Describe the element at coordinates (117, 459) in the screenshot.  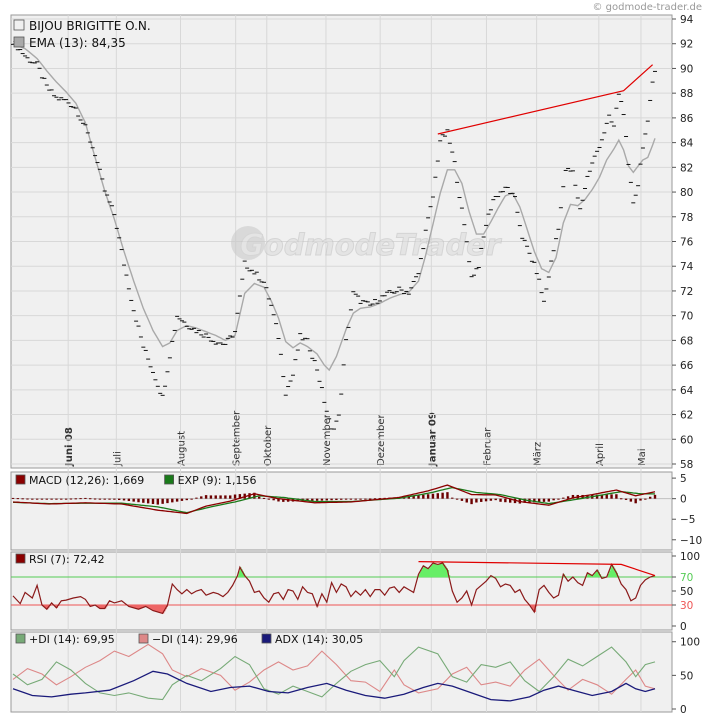
I see `x-tick-label: Juli` at that location.